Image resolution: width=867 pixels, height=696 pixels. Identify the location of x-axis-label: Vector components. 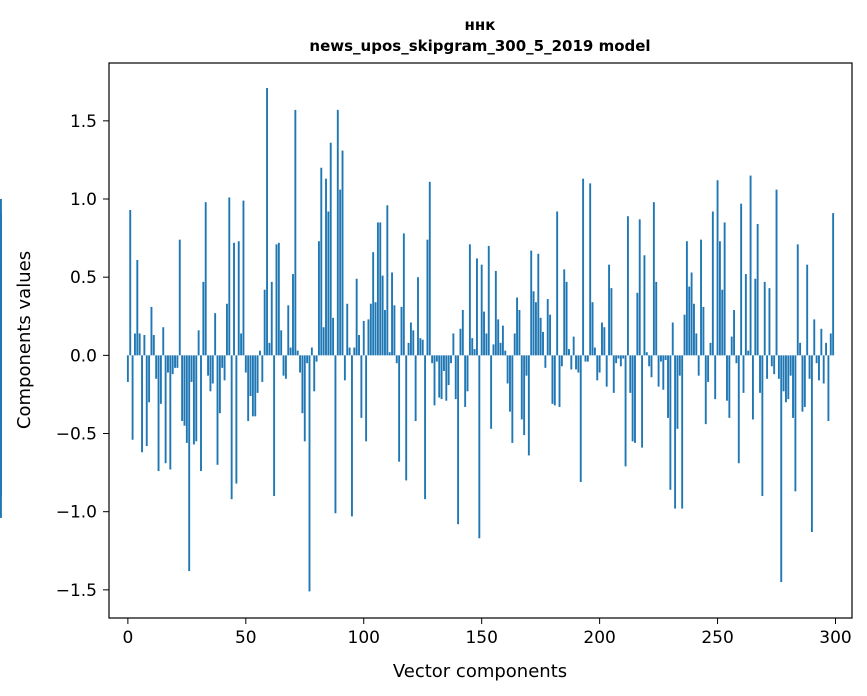
(480, 671).